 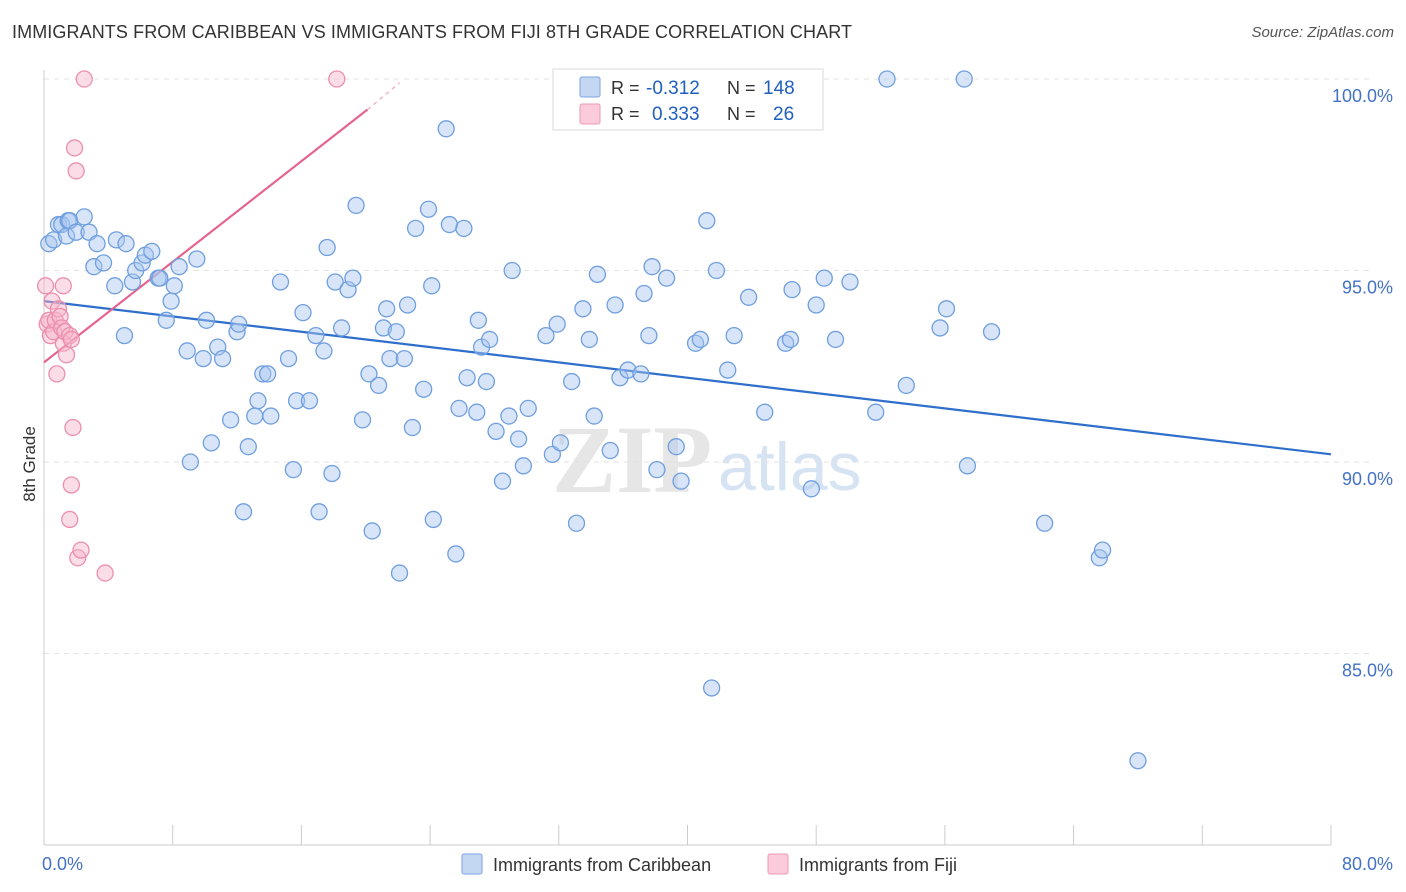 What do you see at coordinates (62, 864) in the screenshot?
I see `x-tick-label-min: 0.0%` at bounding box center [62, 864].